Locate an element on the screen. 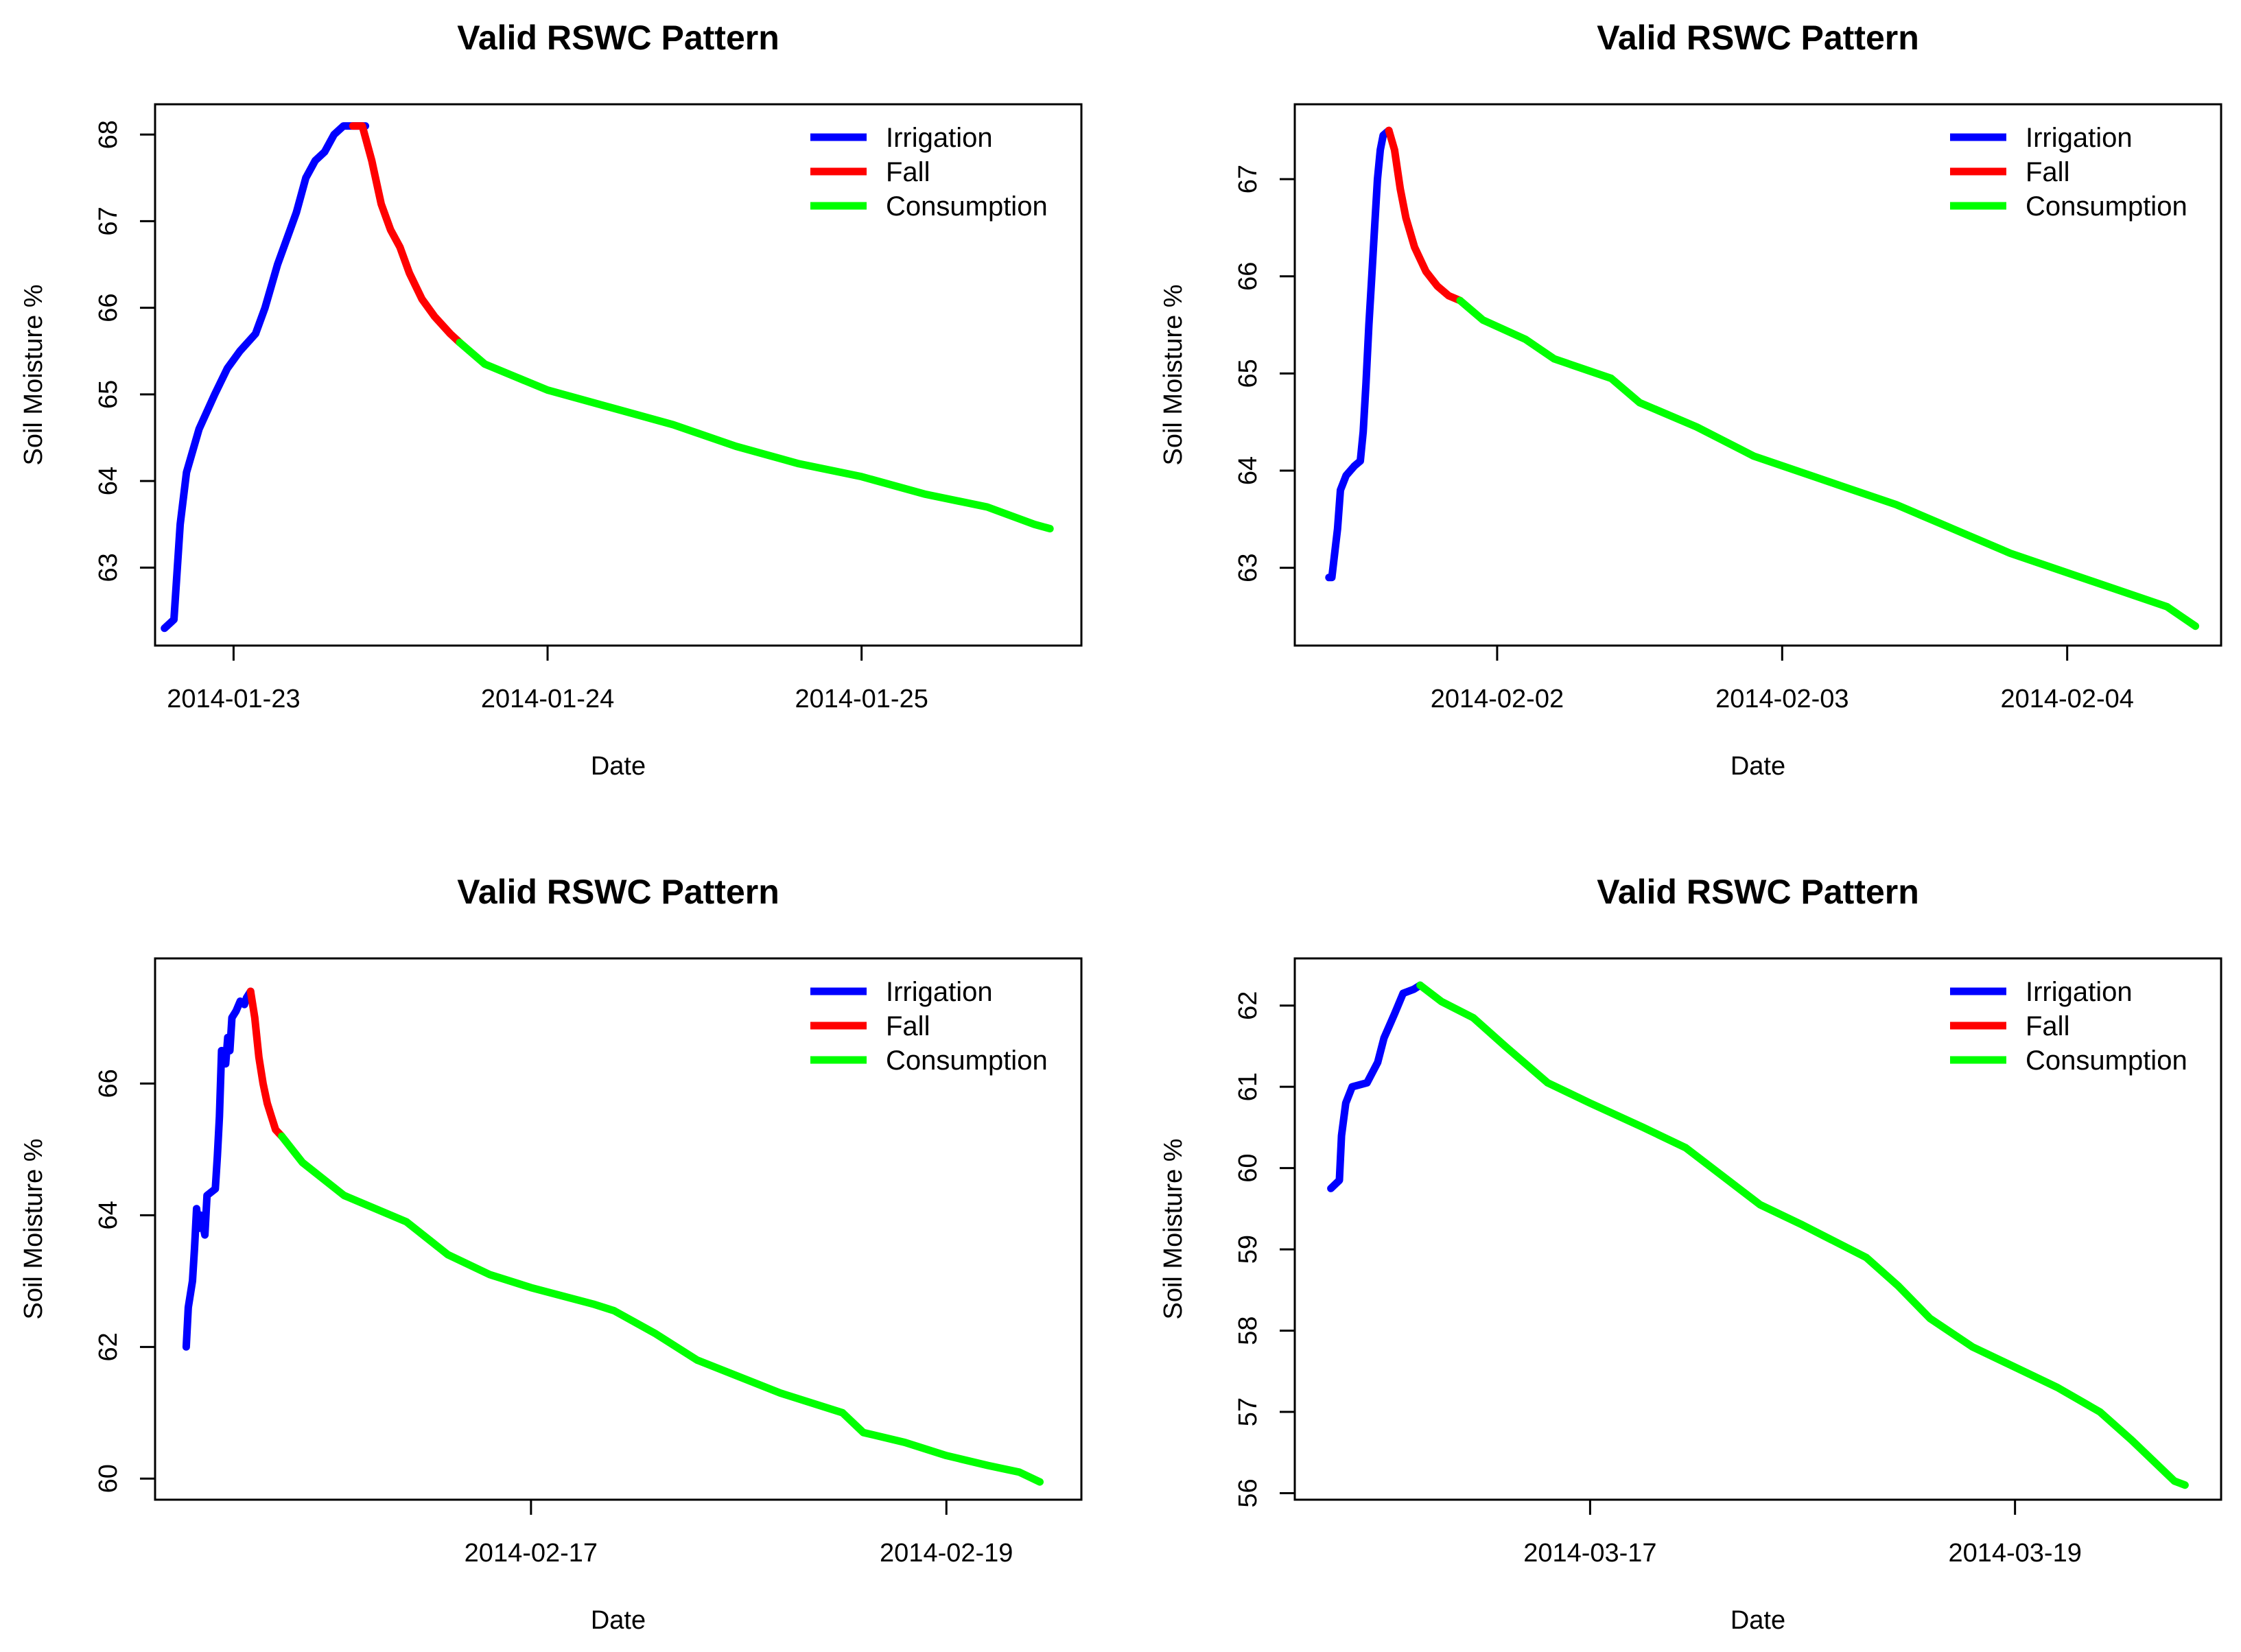 Image resolution: width=2241 pixels, height=1652 pixels. x-tick-label: 2014-02-03 is located at coordinates (1782, 699).